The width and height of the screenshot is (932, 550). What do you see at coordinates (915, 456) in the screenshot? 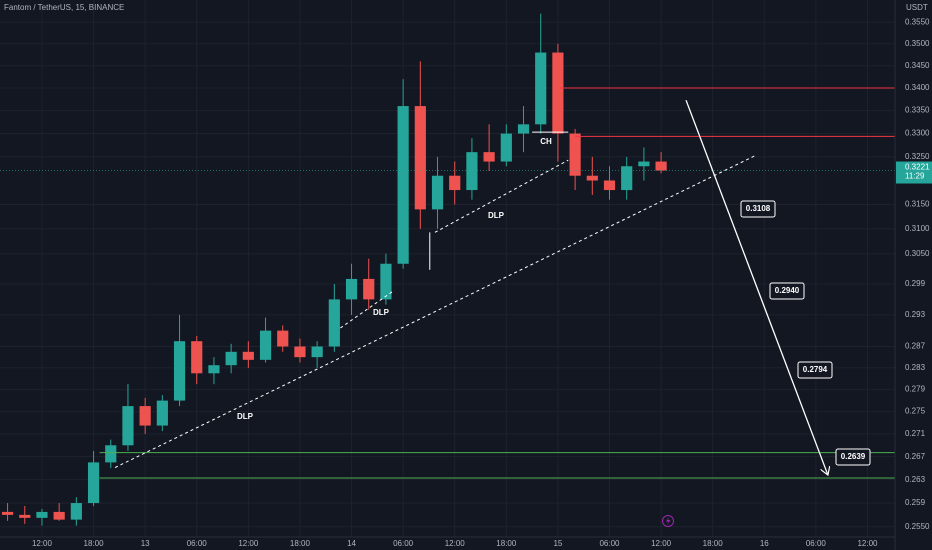
I see `y-tick-label: 0.267` at bounding box center [915, 456].